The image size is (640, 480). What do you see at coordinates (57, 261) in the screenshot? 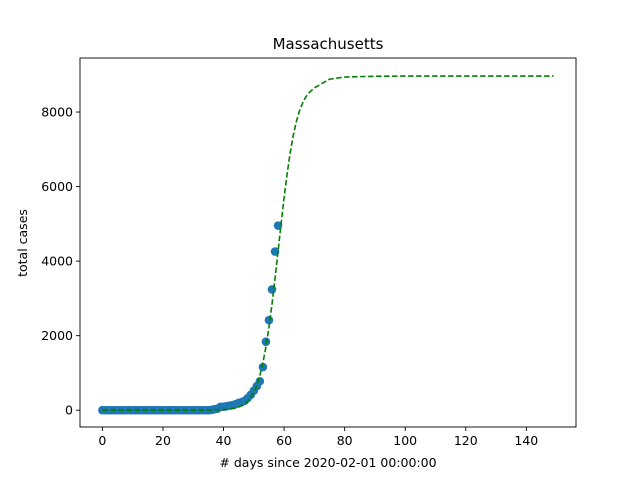
I see `y-tick-label: 4000` at bounding box center [57, 261].